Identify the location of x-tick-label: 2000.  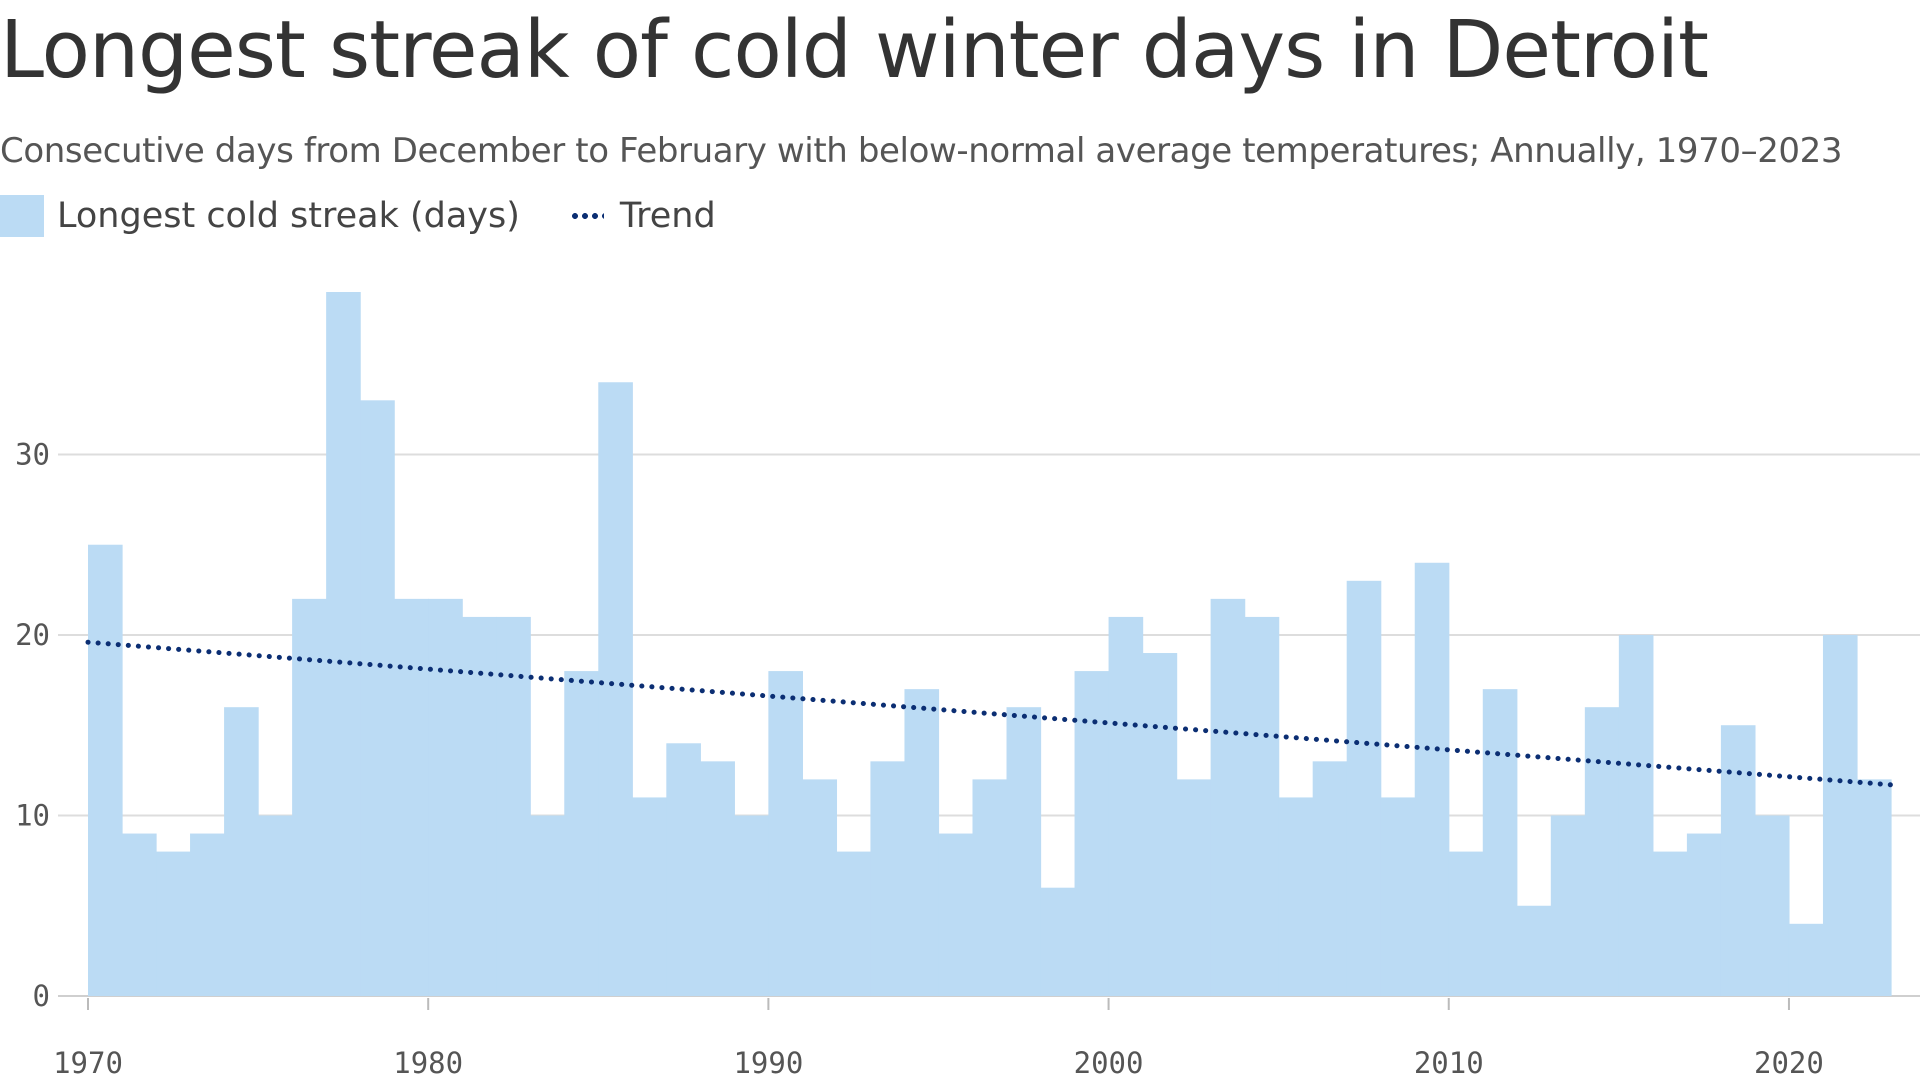
(1109, 1063).